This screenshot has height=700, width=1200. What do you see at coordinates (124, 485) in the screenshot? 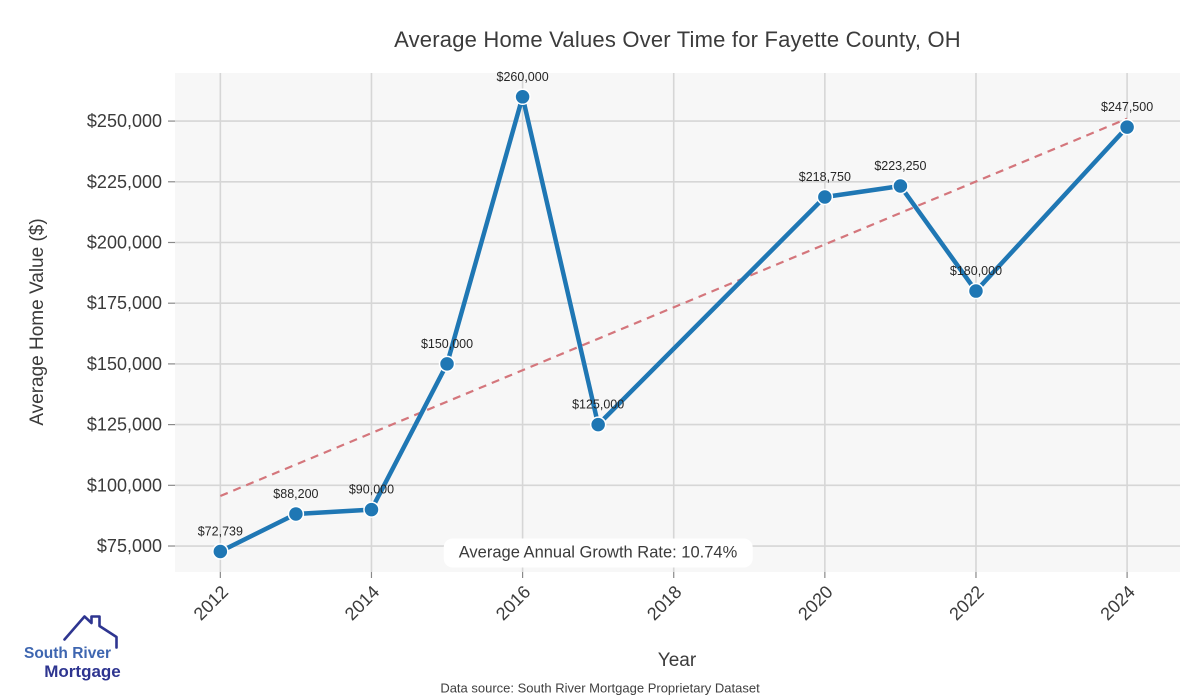
I see `svg-text: $100,000` at bounding box center [124, 485].